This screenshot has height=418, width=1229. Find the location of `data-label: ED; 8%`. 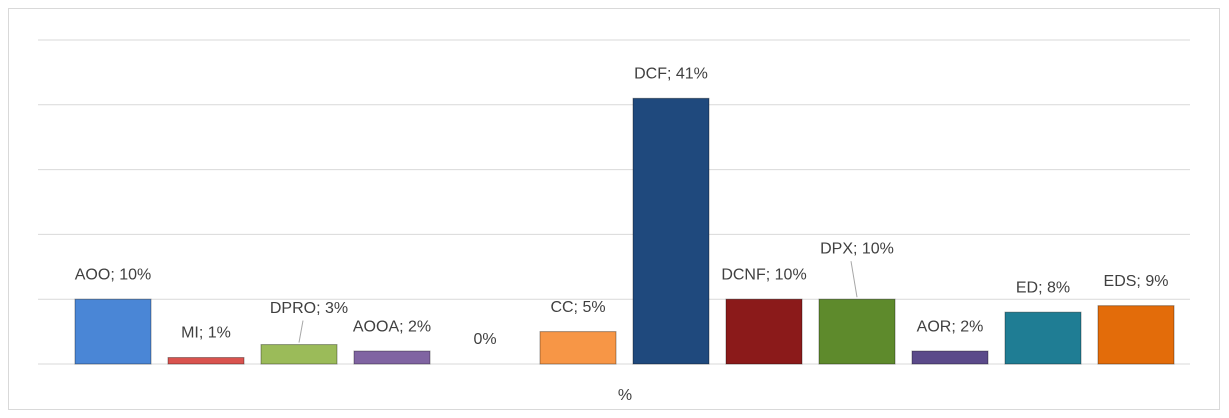

data-label: ED; 8% is located at coordinates (1043, 287).